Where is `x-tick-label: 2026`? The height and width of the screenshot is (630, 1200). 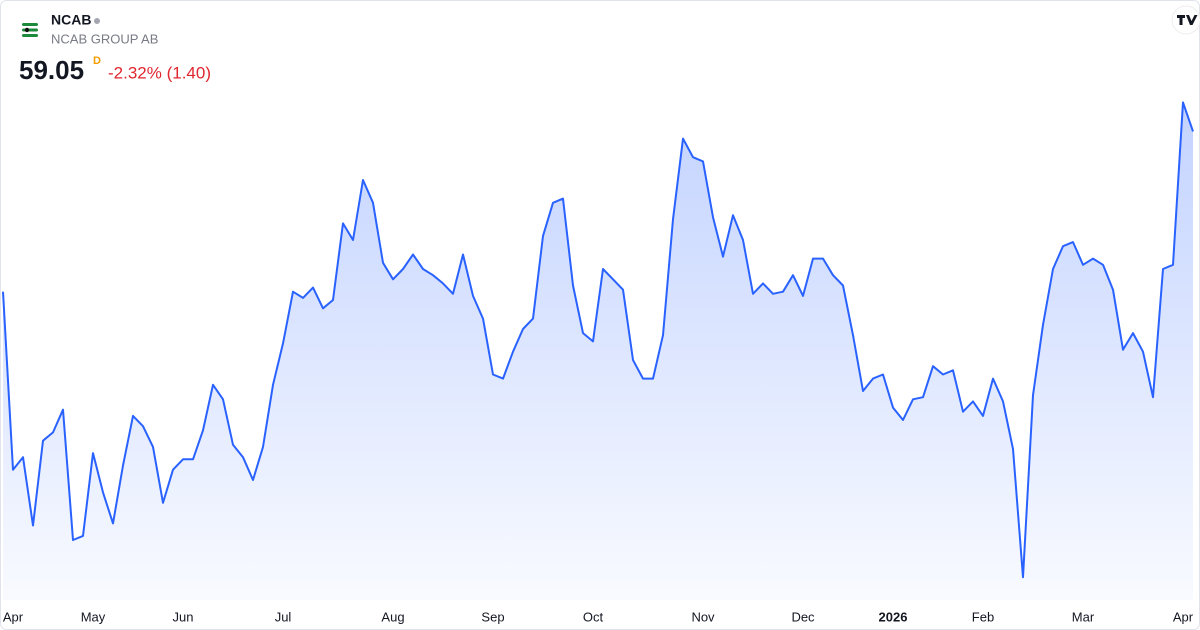 x-tick-label: 2026 is located at coordinates (893, 616).